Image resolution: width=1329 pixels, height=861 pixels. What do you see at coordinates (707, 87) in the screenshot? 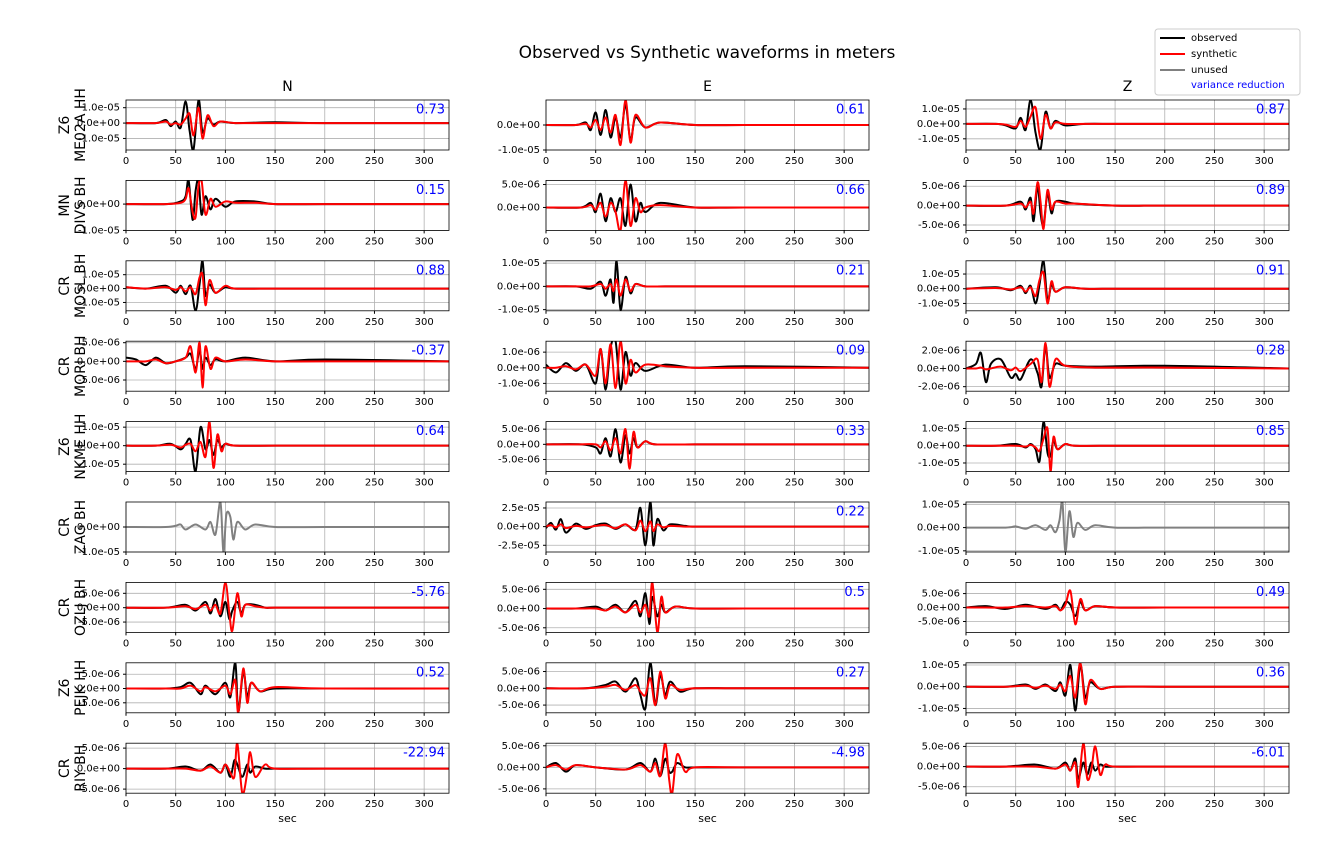
I see `column-title: E` at bounding box center [707, 87].